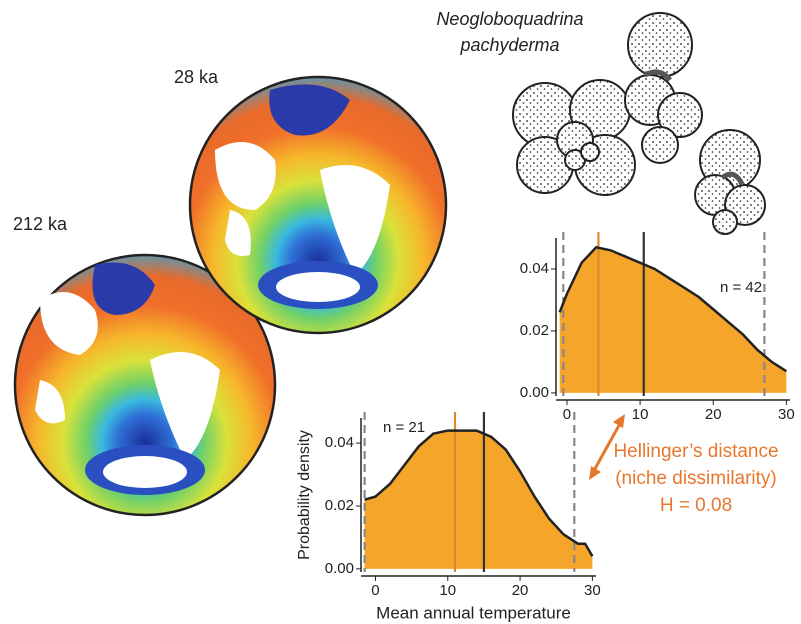 Image resolution: width=801 pixels, height=624 pixels. What do you see at coordinates (509, 19) in the screenshot?
I see `species-name: Neogloboquadrina` at bounding box center [509, 19].